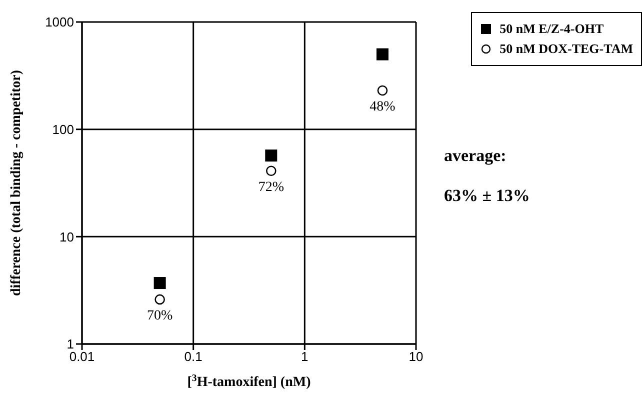 This screenshot has width=642, height=400. Describe the element at coordinates (59, 22) in the screenshot. I see `y-tick-label: 1000` at that location.